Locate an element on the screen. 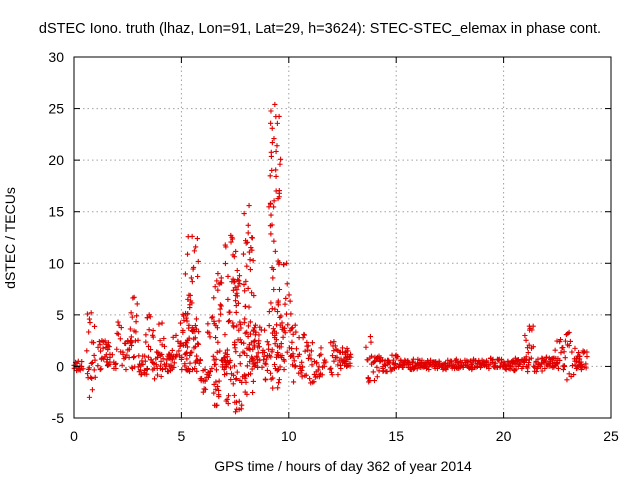  y-tick-label: 5 is located at coordinates (60, 315).